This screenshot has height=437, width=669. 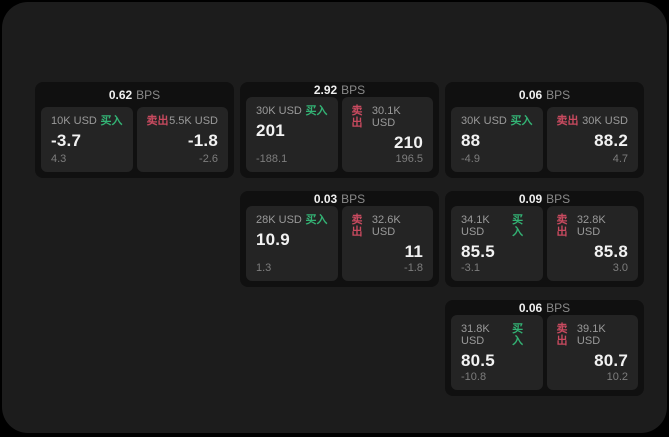 I want to click on buy-panel: 30K USD 买入 88 -4.9, so click(x=497, y=139).